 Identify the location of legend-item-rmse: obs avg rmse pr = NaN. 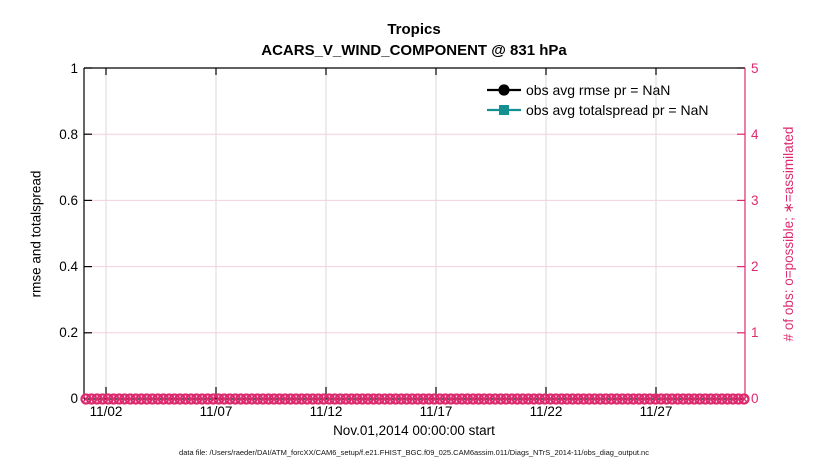
(578, 90).